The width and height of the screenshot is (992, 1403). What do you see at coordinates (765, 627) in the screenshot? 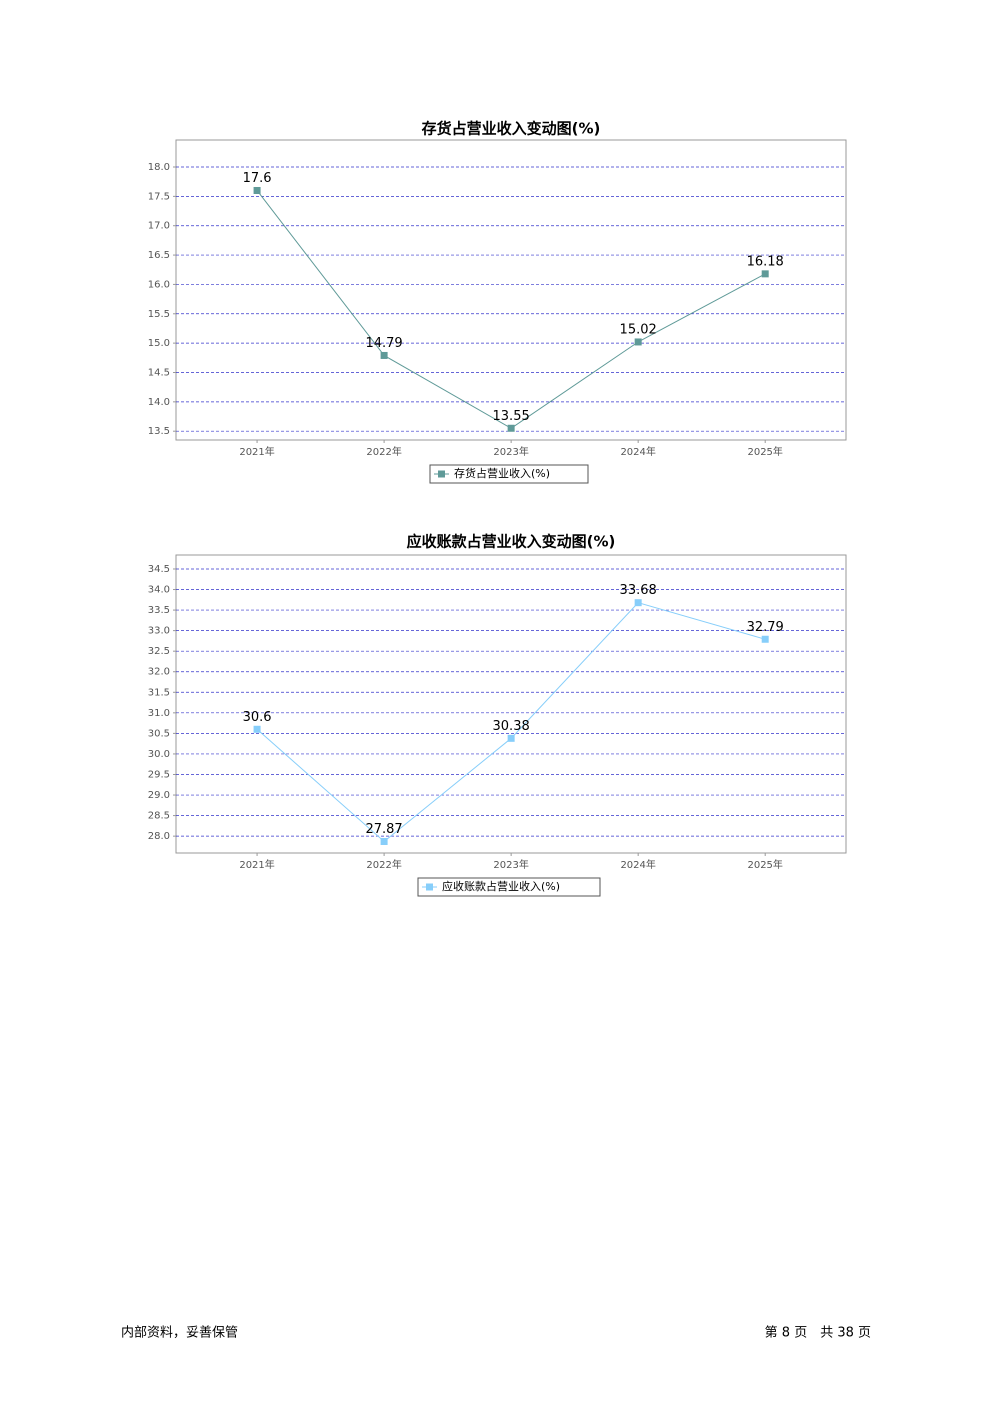
I see `data-label: 32.79` at bounding box center [765, 627].